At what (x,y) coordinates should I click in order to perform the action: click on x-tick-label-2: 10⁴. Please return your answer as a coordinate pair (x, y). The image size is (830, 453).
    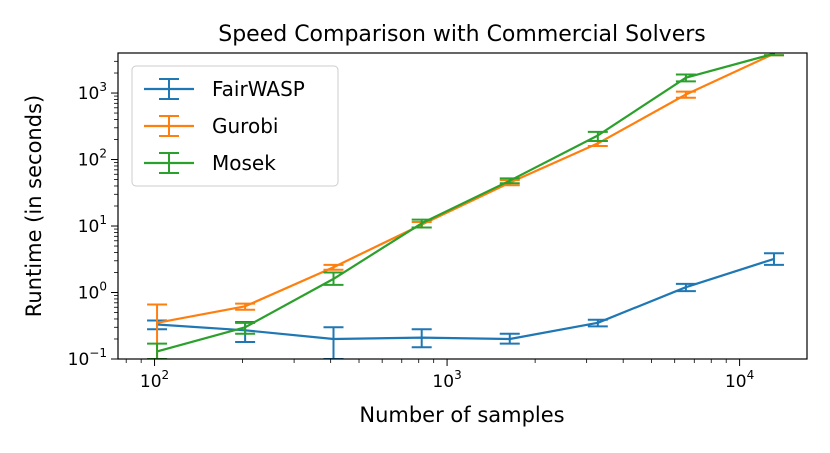
    Looking at the image, I should click on (739, 380).